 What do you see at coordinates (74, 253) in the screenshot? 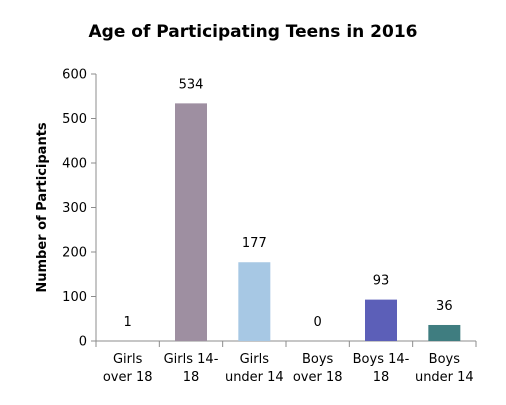
I see `y-tick-label: 200` at bounding box center [74, 253].